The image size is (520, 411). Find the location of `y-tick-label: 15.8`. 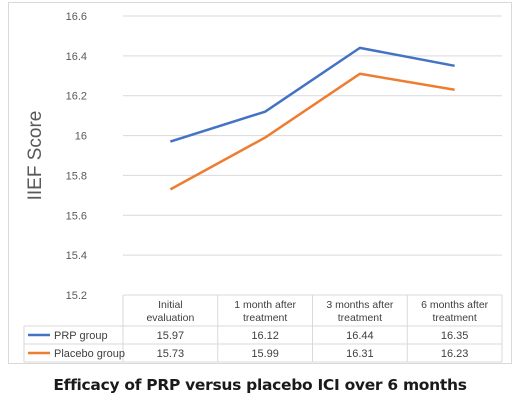

y-tick-label: 15.8 is located at coordinates (76, 176).